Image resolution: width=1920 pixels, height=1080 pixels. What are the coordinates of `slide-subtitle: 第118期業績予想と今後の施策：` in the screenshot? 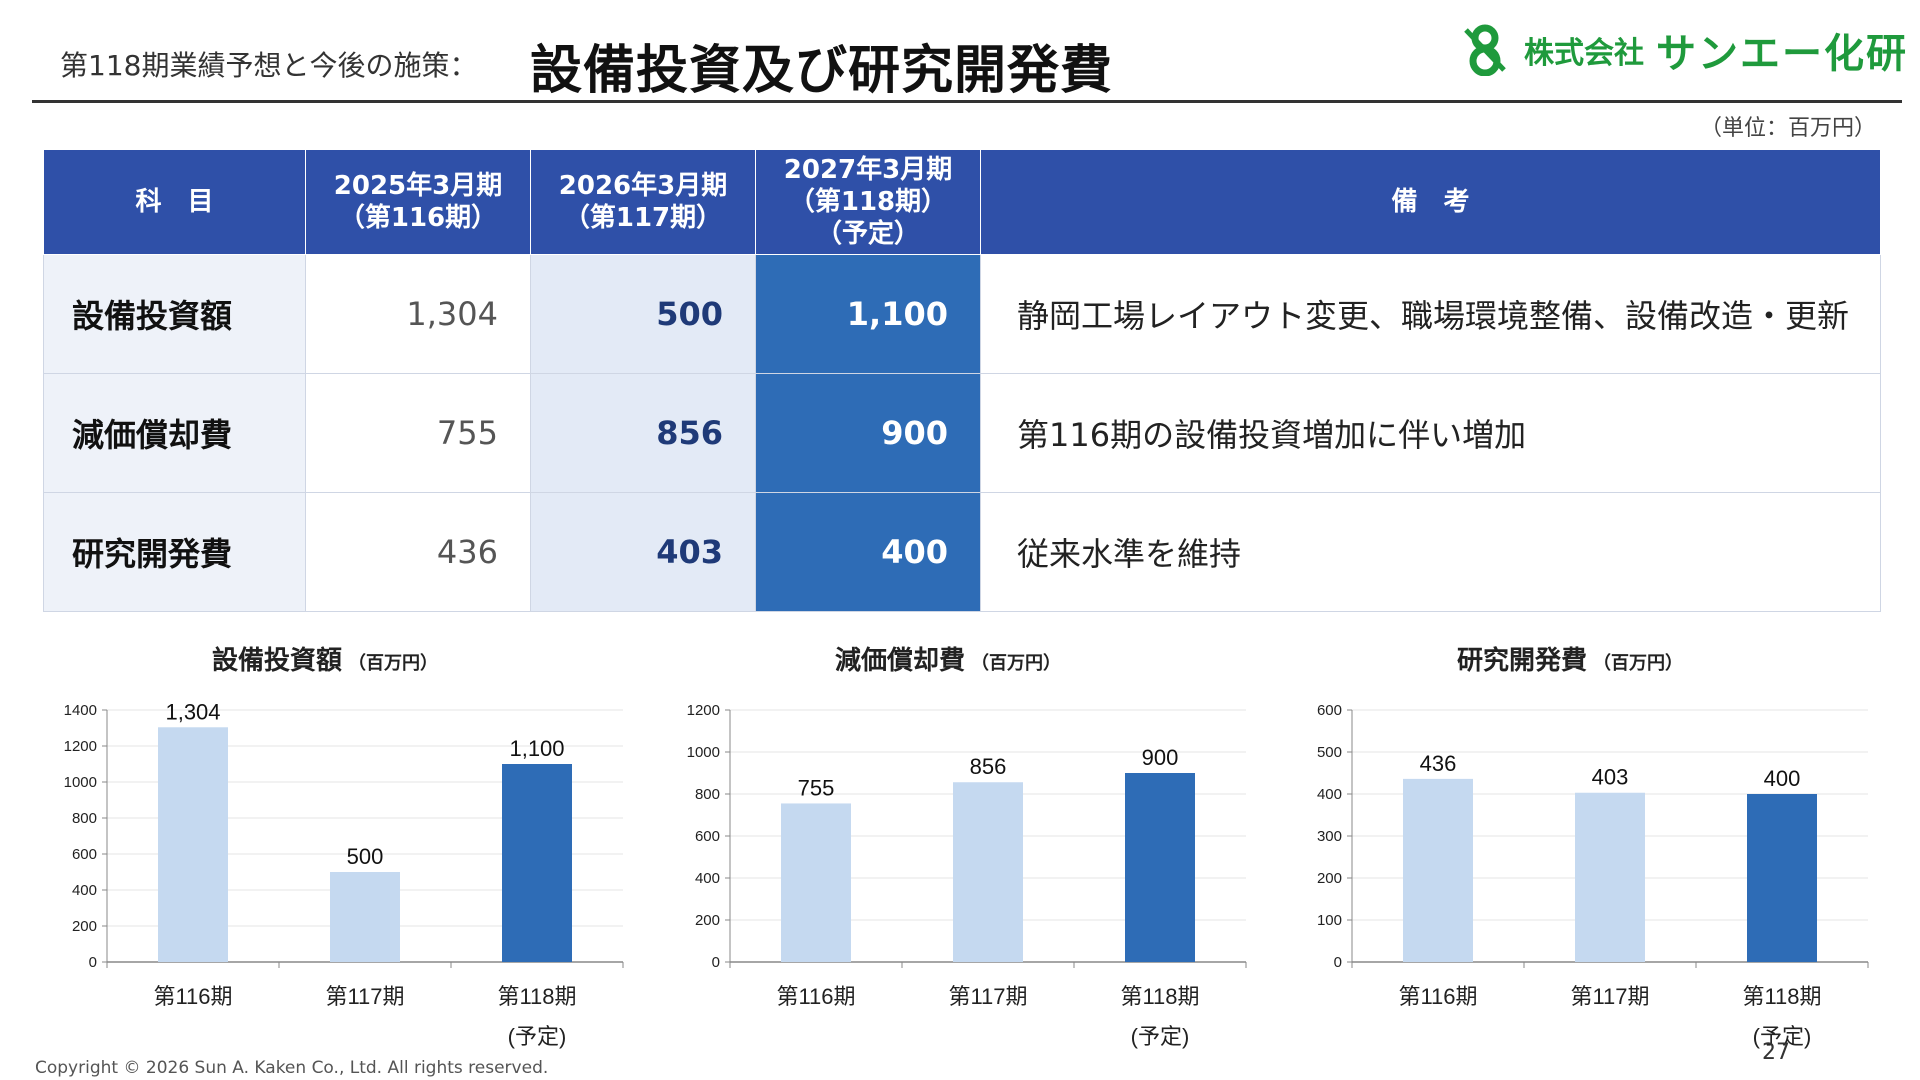 It's located at (269, 65).